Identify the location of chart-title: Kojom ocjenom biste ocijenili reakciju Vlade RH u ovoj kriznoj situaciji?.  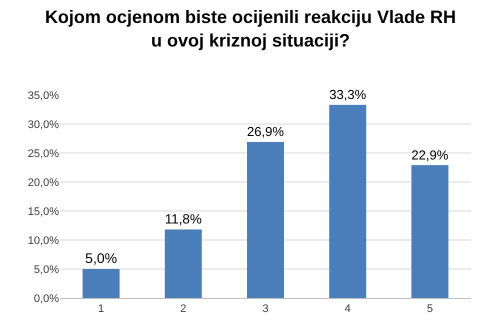
(250, 28).